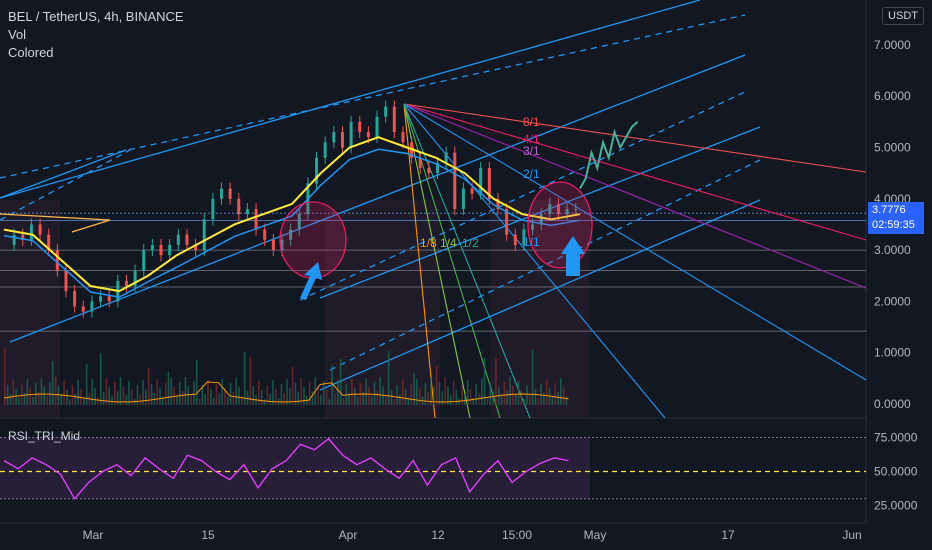 This screenshot has width=932, height=550. What do you see at coordinates (560, 225) in the screenshot?
I see `circle-right` at bounding box center [560, 225].